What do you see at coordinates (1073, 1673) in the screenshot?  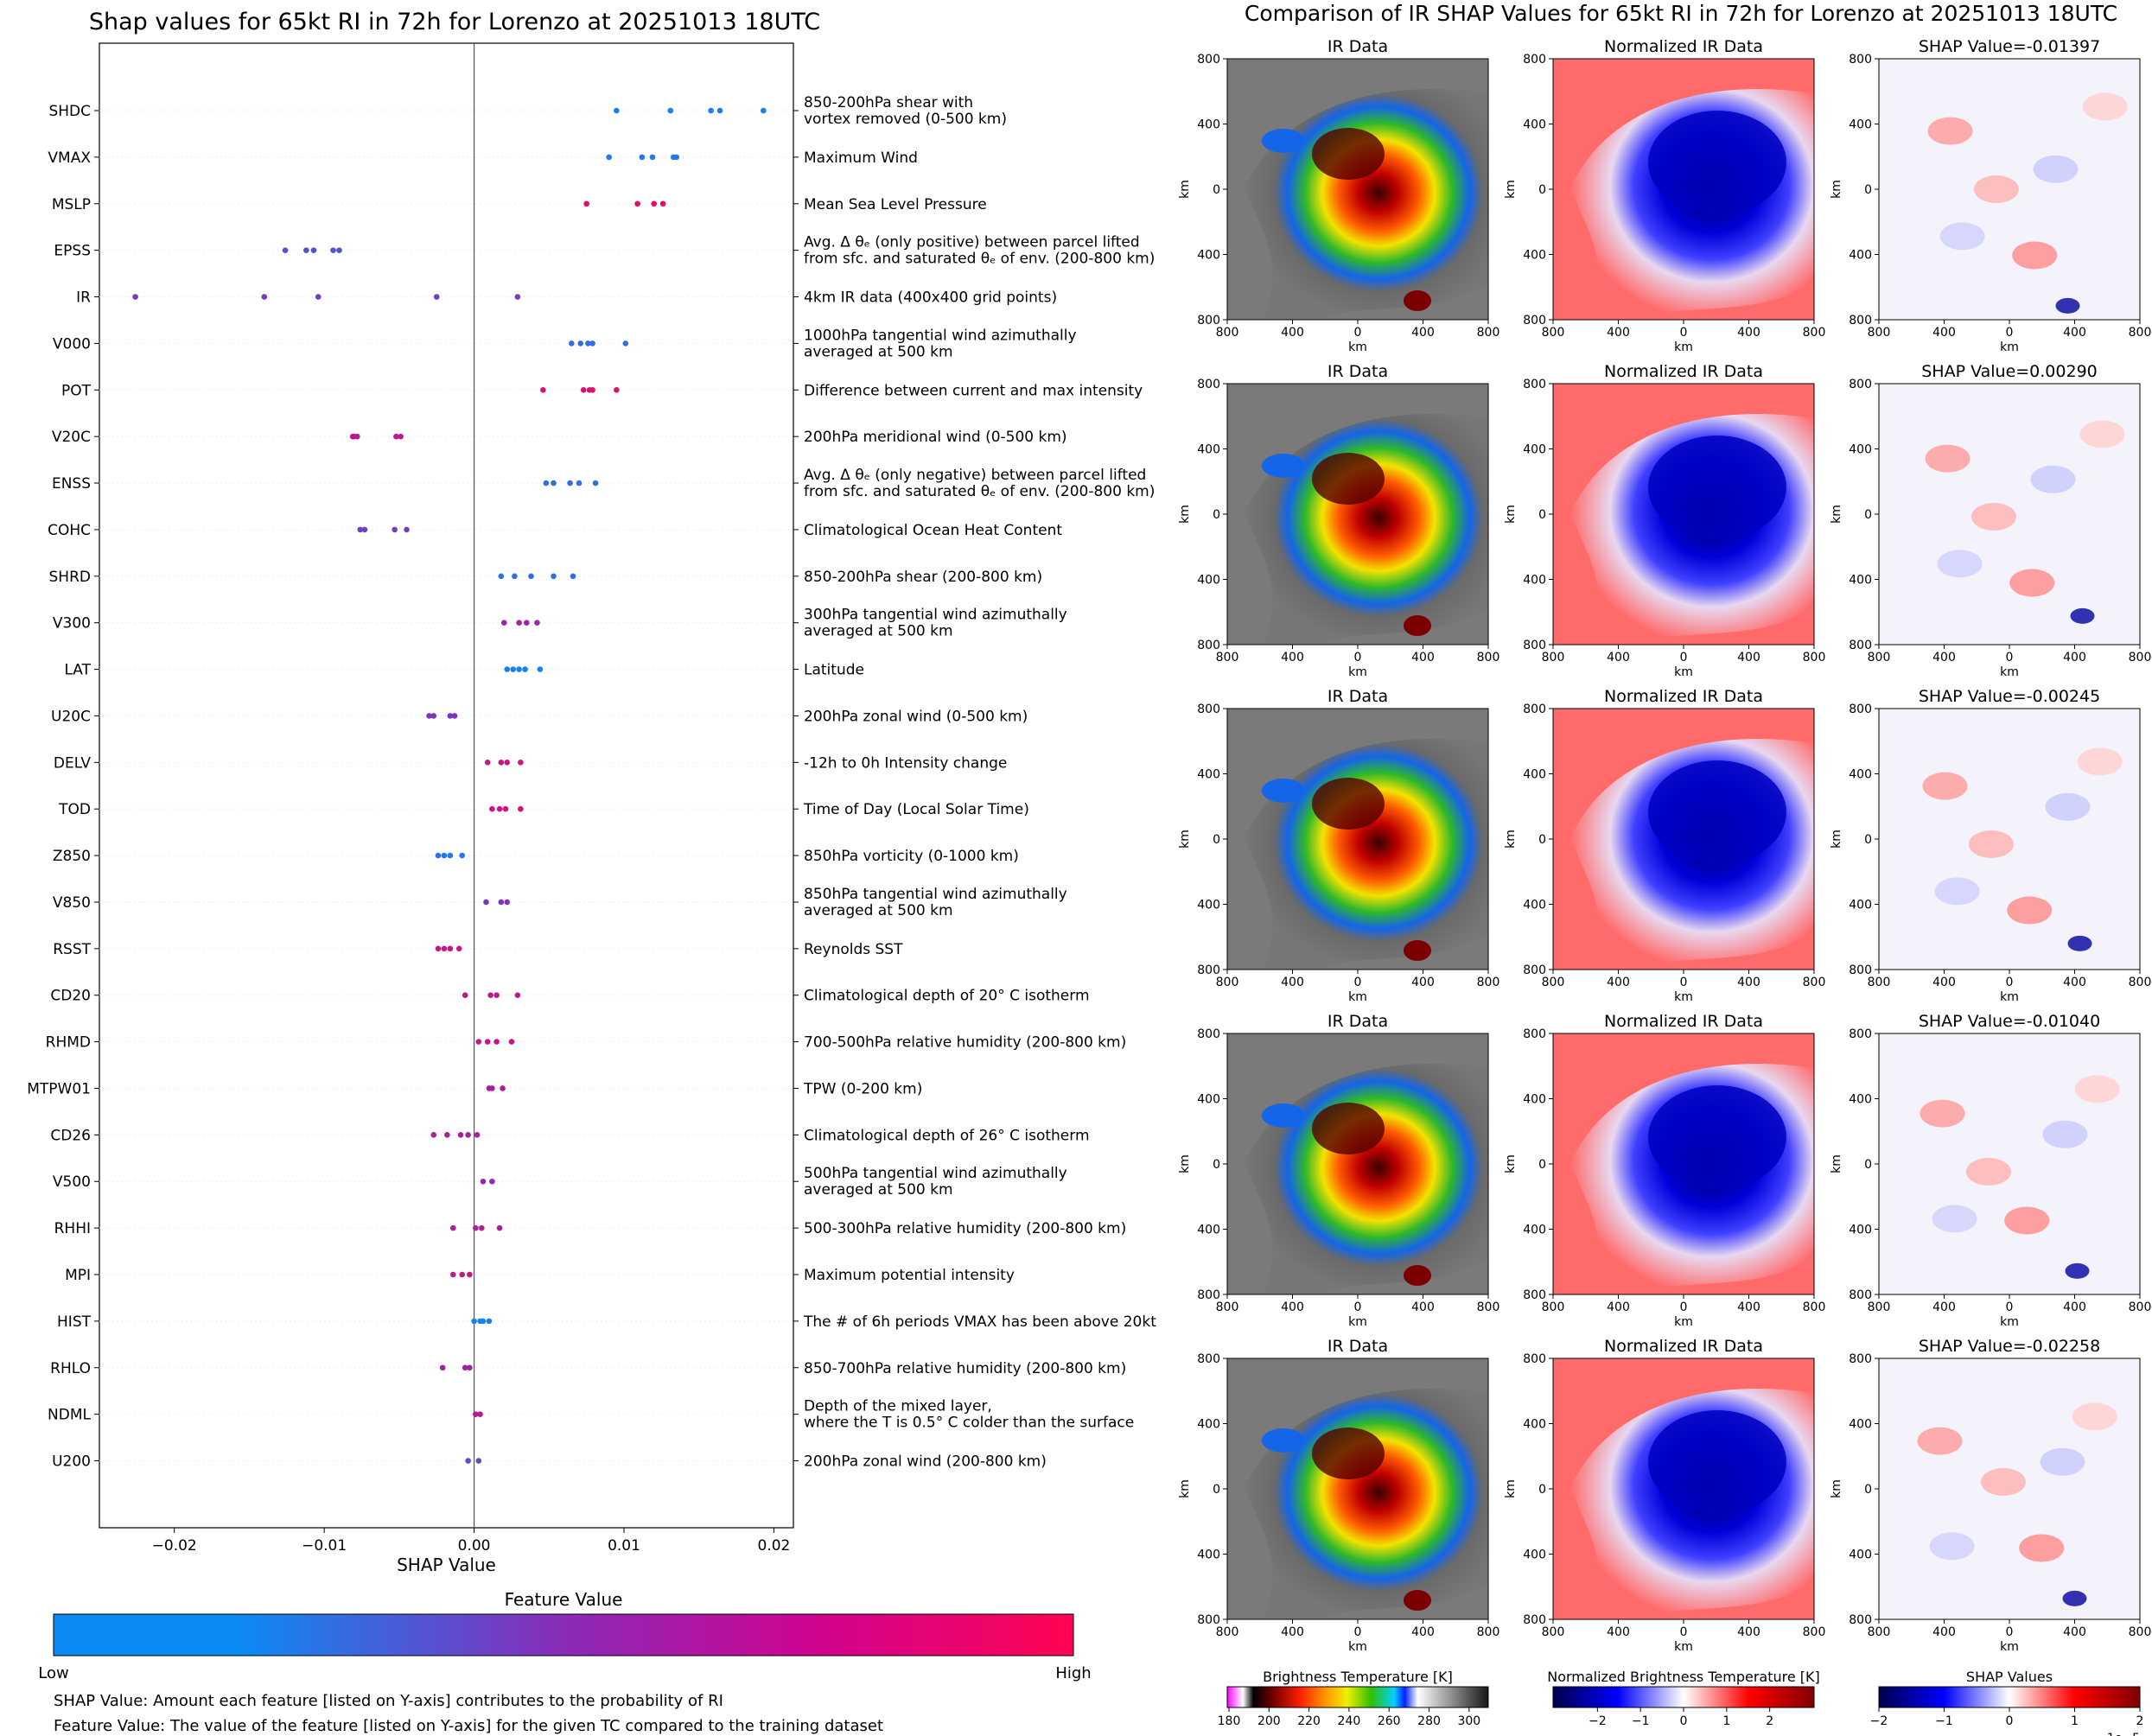 I see `colorbar-high-label: High` at bounding box center [1073, 1673].